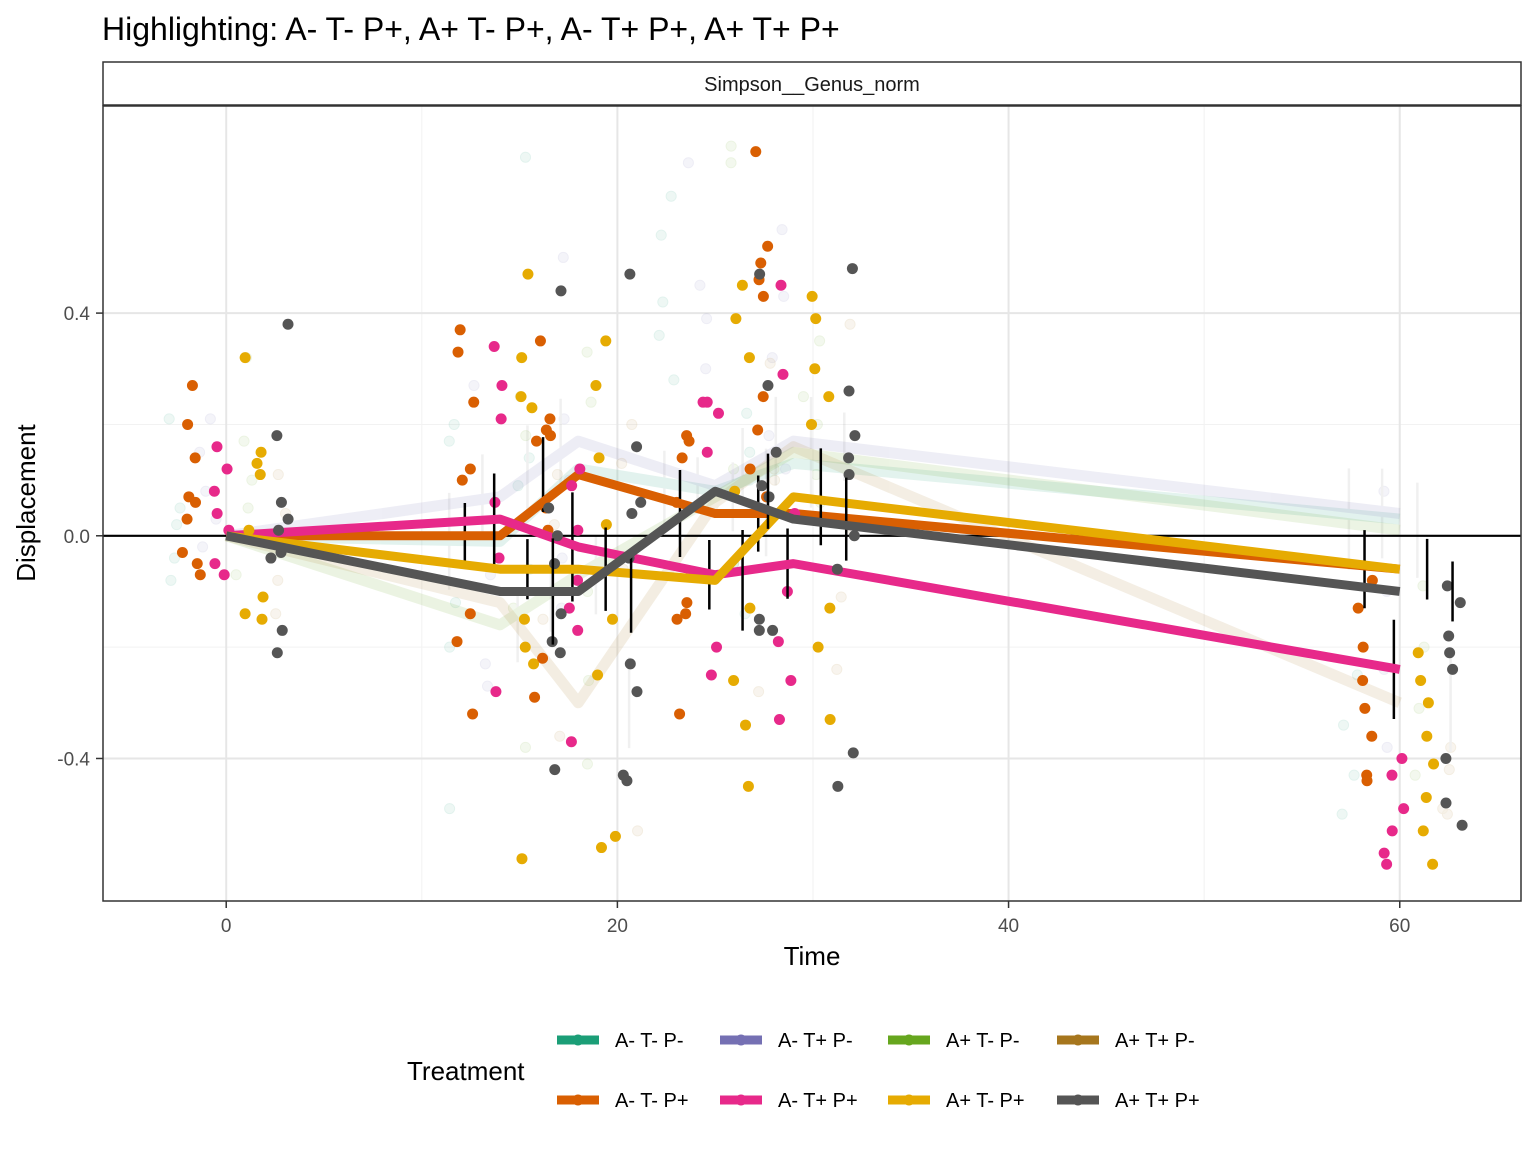  What do you see at coordinates (77, 314) in the screenshot?
I see `y-tick-label: 0.4` at bounding box center [77, 314].